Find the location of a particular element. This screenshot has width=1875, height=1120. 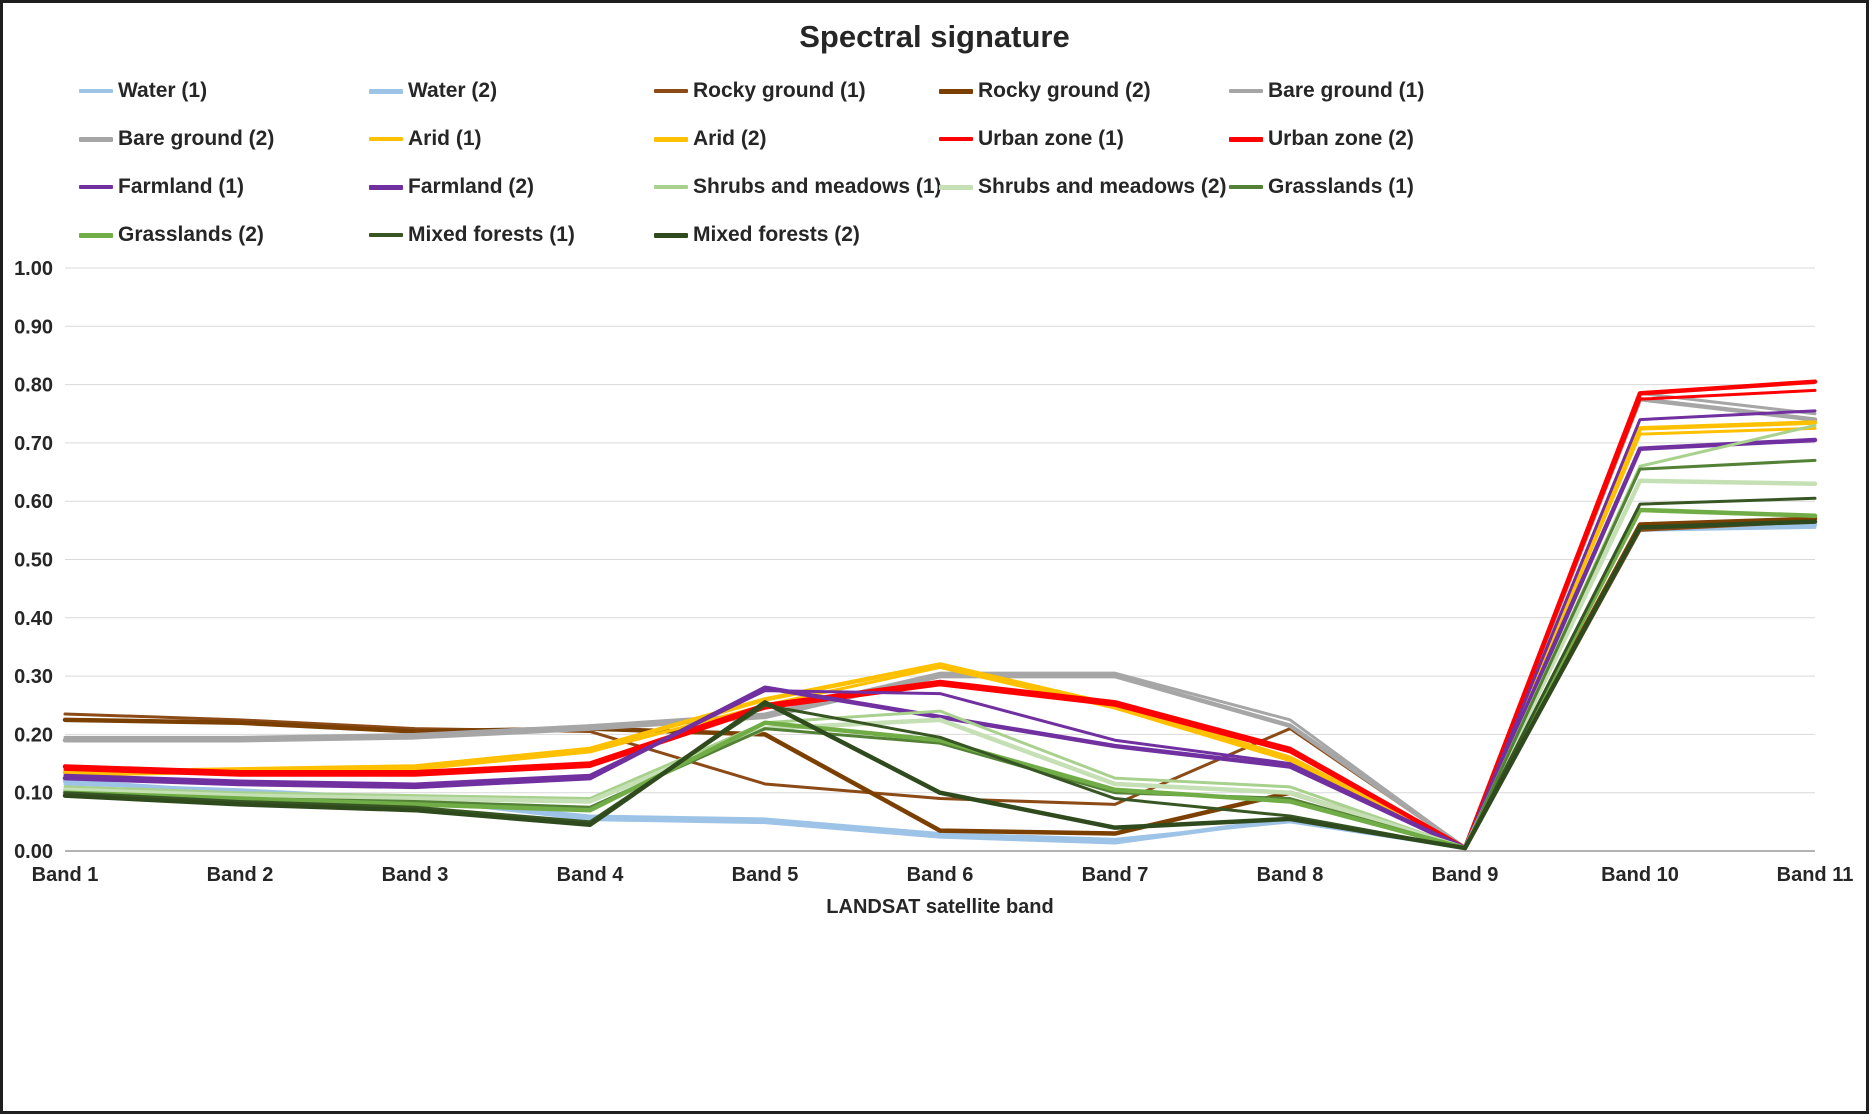

legend-label: Mixed forests (1) is located at coordinates (491, 234).